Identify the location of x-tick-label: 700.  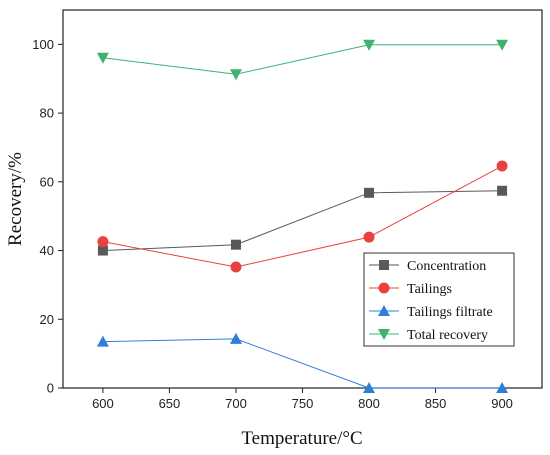
(236, 403).